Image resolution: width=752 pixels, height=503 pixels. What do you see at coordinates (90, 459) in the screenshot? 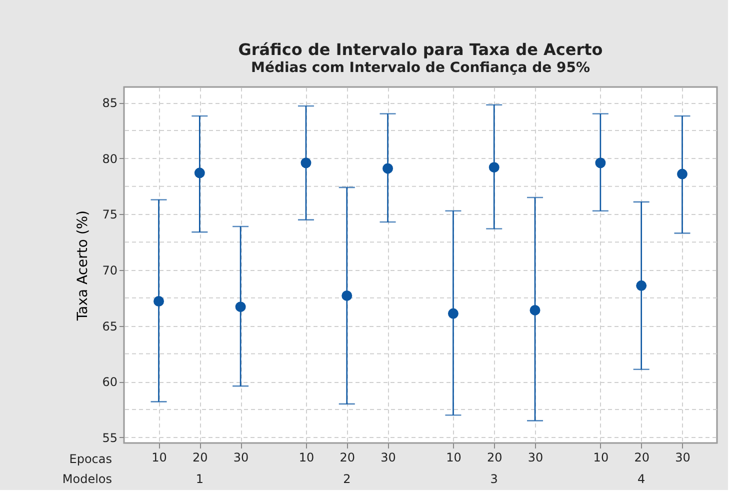
I see `text: Epocas` at bounding box center [90, 459].